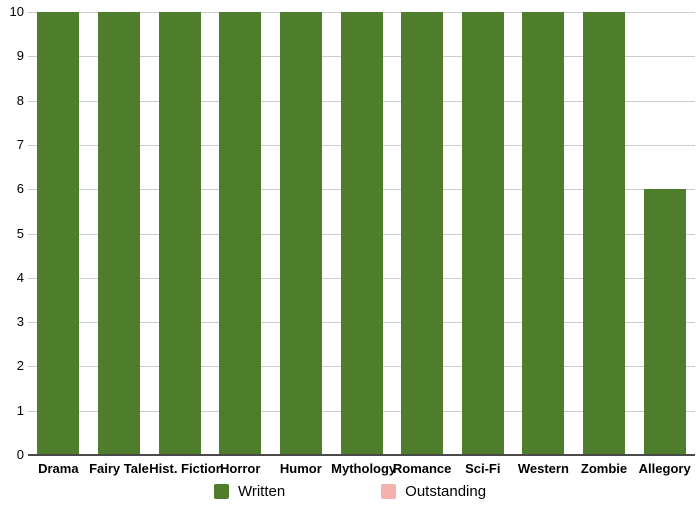 The height and width of the screenshot is (510, 700). I want to click on bar-written-sci-fi, so click(482, 233).